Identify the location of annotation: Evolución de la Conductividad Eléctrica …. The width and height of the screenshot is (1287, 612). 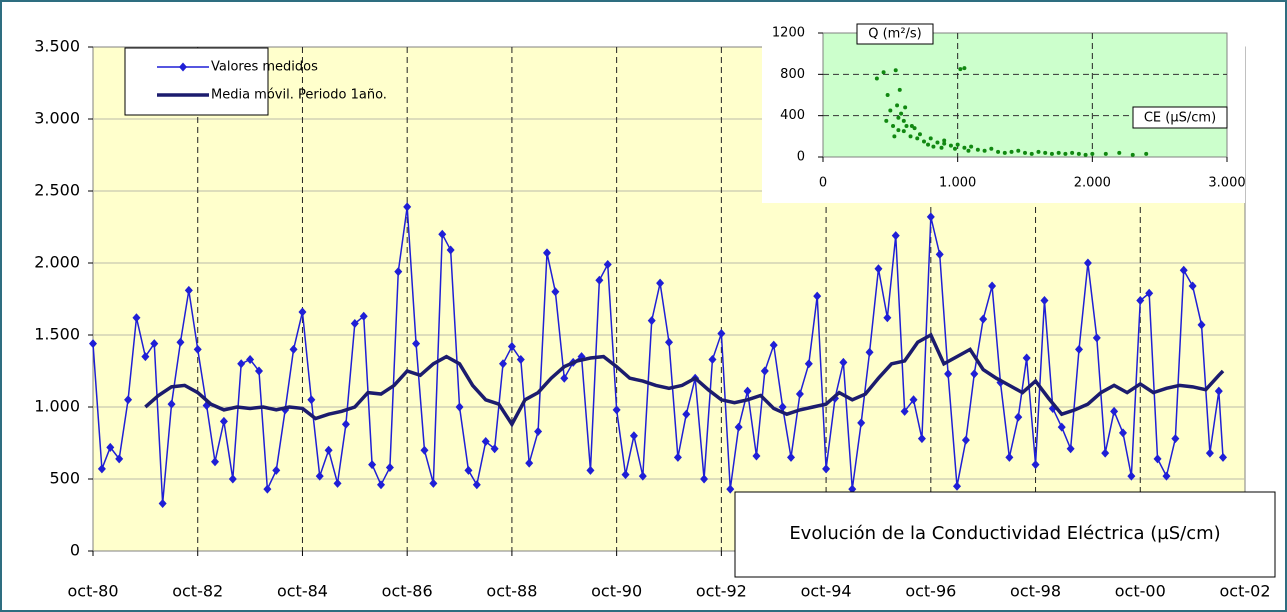
(1004, 533).